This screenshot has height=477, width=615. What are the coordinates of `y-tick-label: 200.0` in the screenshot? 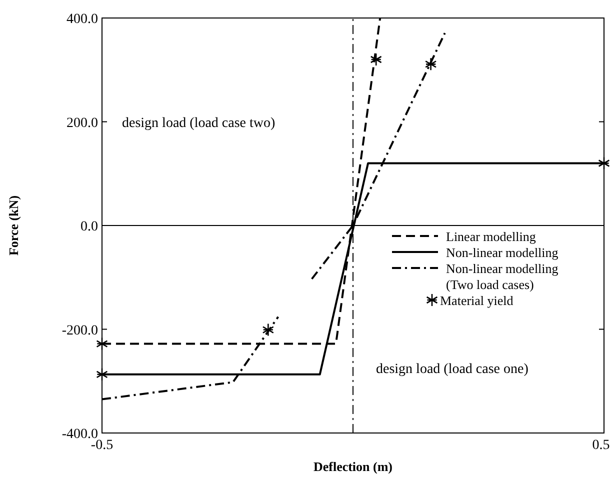 It's located at (82, 123).